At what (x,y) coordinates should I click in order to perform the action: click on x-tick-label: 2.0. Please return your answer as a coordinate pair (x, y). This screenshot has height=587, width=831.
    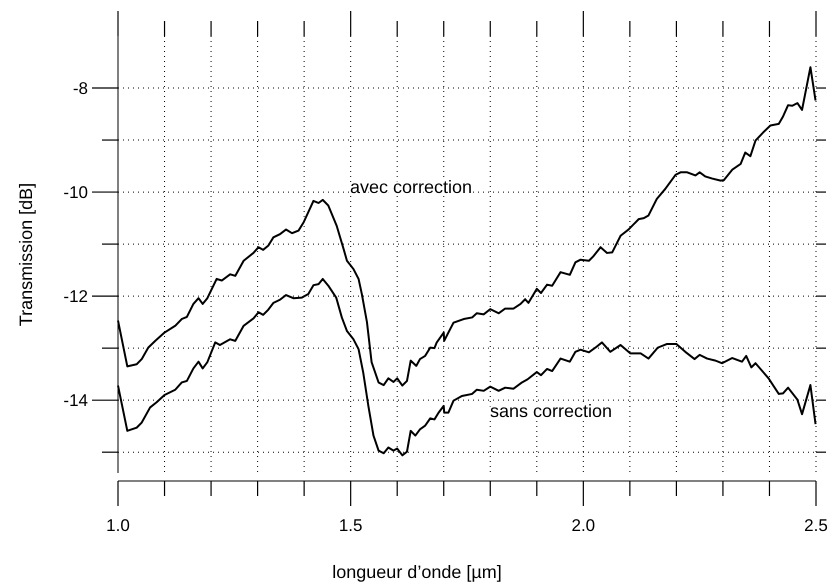
    Looking at the image, I should click on (584, 525).